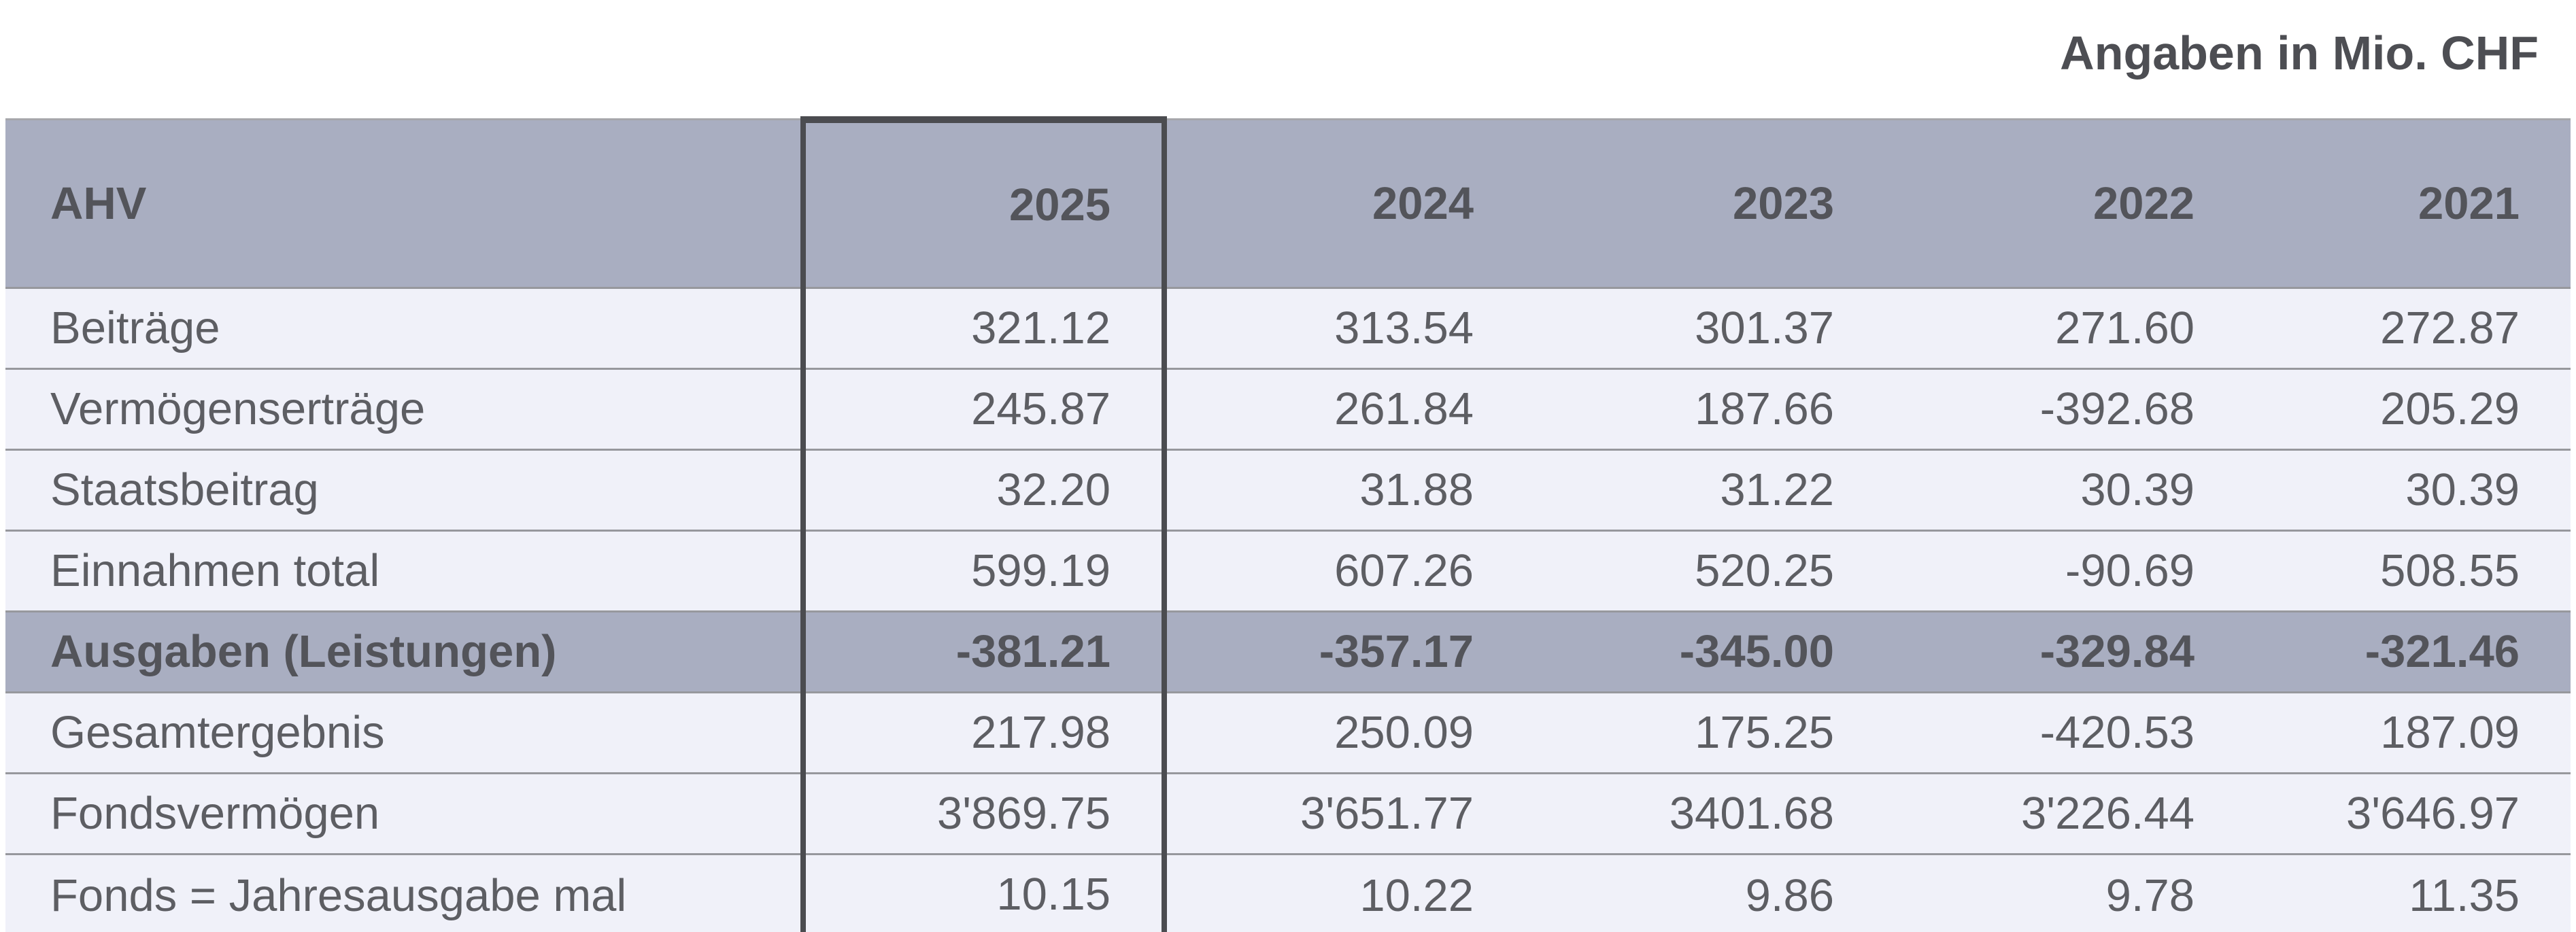  I want to click on value-cell-2022: 3'226.44, so click(2065, 813).